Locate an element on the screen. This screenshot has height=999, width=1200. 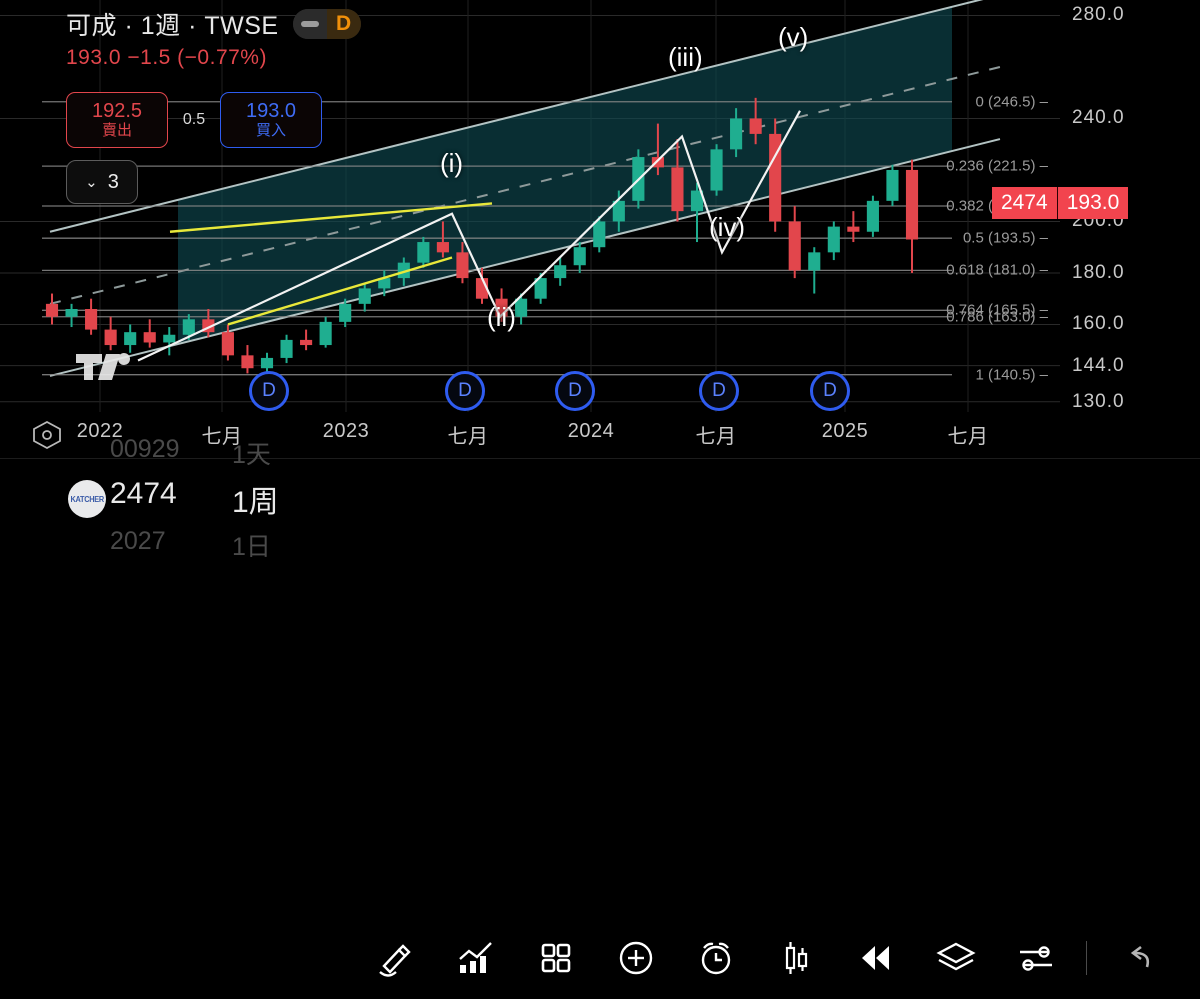
draw-tool-button is located at coordinates (396, 958).